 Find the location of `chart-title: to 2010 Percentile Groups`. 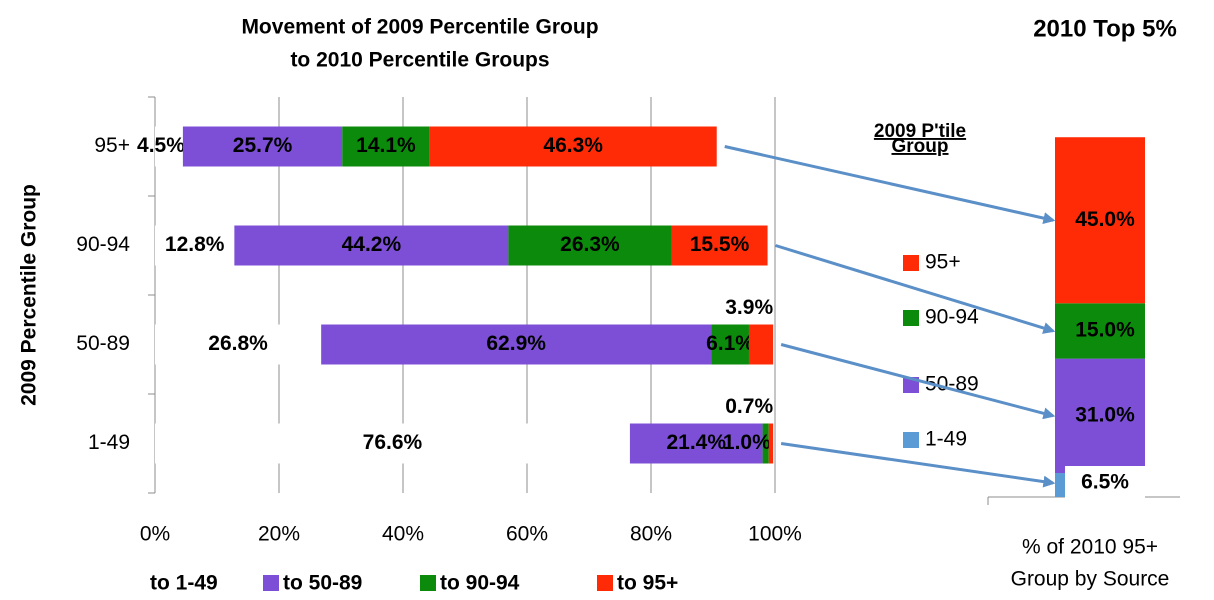

chart-title: to 2010 Percentile Groups is located at coordinates (419, 60).